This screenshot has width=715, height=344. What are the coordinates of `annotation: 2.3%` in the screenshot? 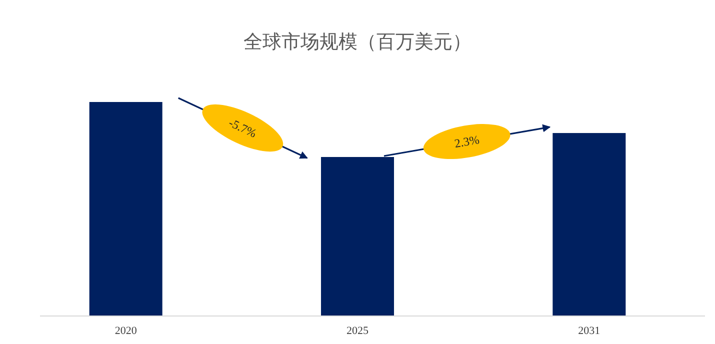 It's located at (466, 141).